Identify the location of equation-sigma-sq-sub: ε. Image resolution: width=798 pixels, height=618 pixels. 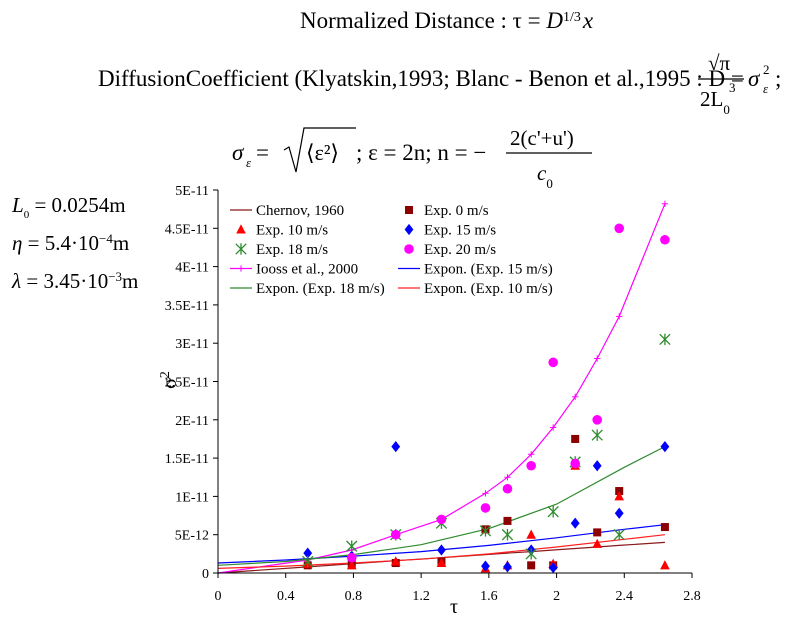
(766, 88).